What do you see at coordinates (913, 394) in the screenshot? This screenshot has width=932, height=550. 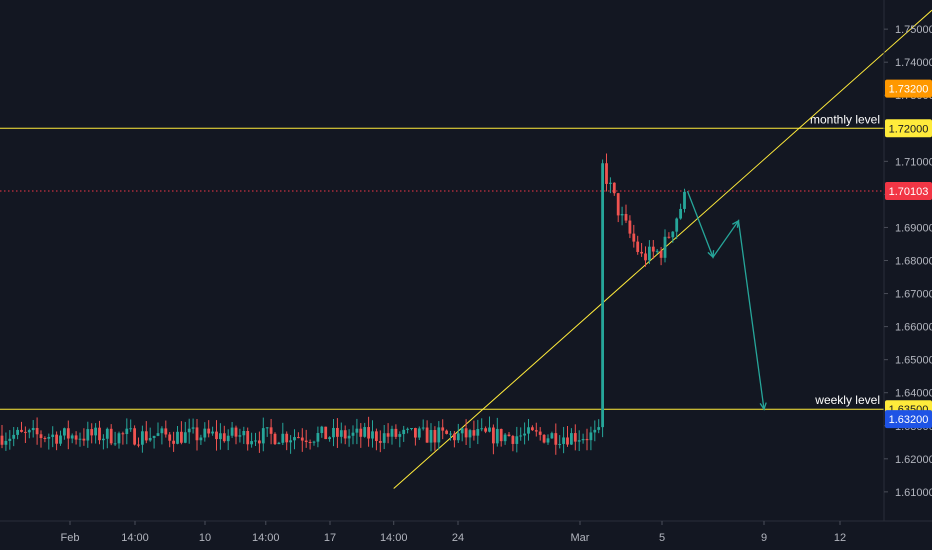 I see `price-axis-tick: 1.64000` at bounding box center [913, 394].